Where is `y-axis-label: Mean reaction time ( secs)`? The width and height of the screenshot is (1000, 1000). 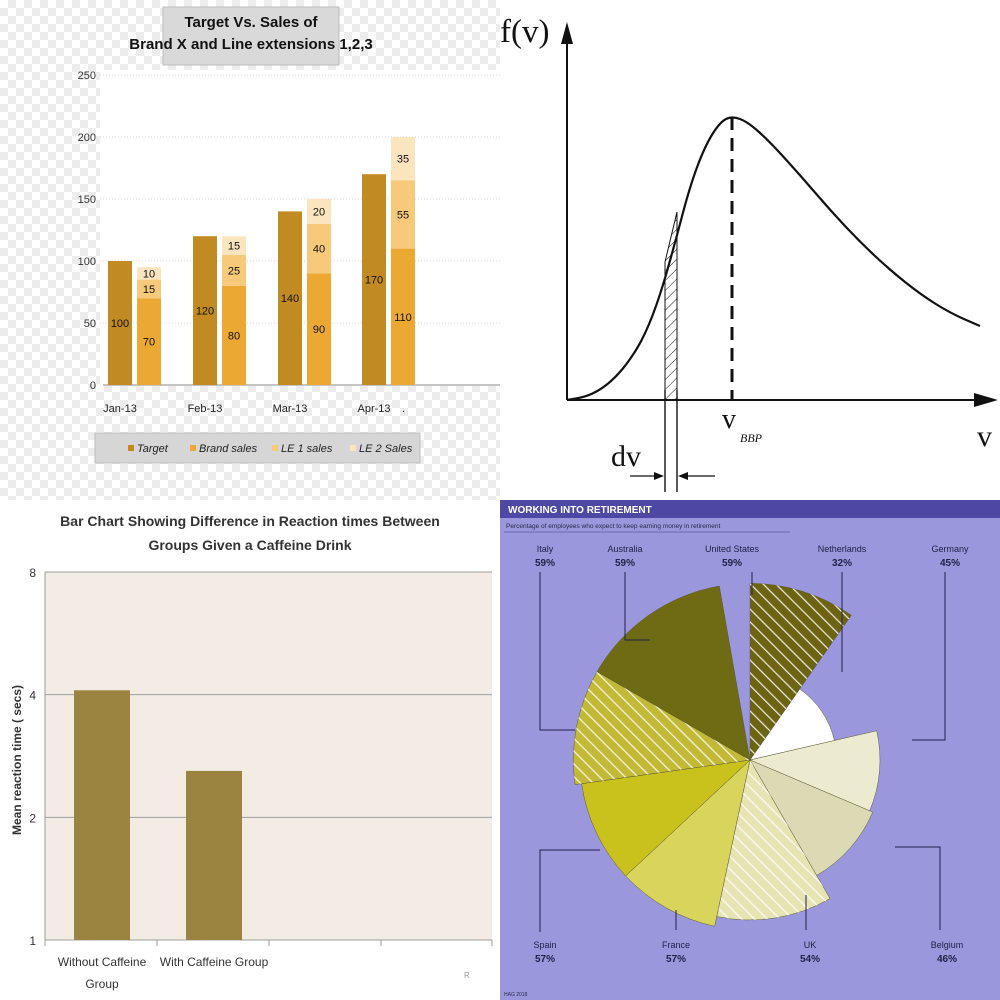
y-axis-label: Mean reaction time ( secs) is located at coordinates (17, 760).